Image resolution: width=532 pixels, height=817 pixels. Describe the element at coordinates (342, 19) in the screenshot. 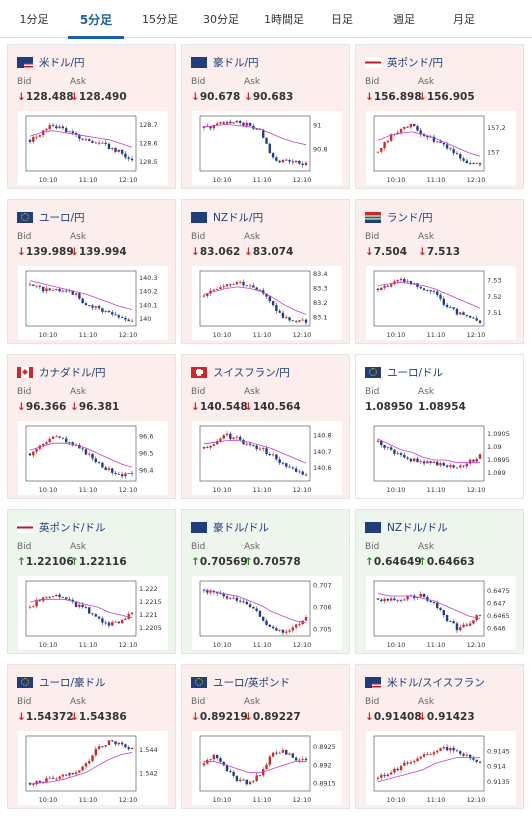

I see `tab-6: 日足` at that location.